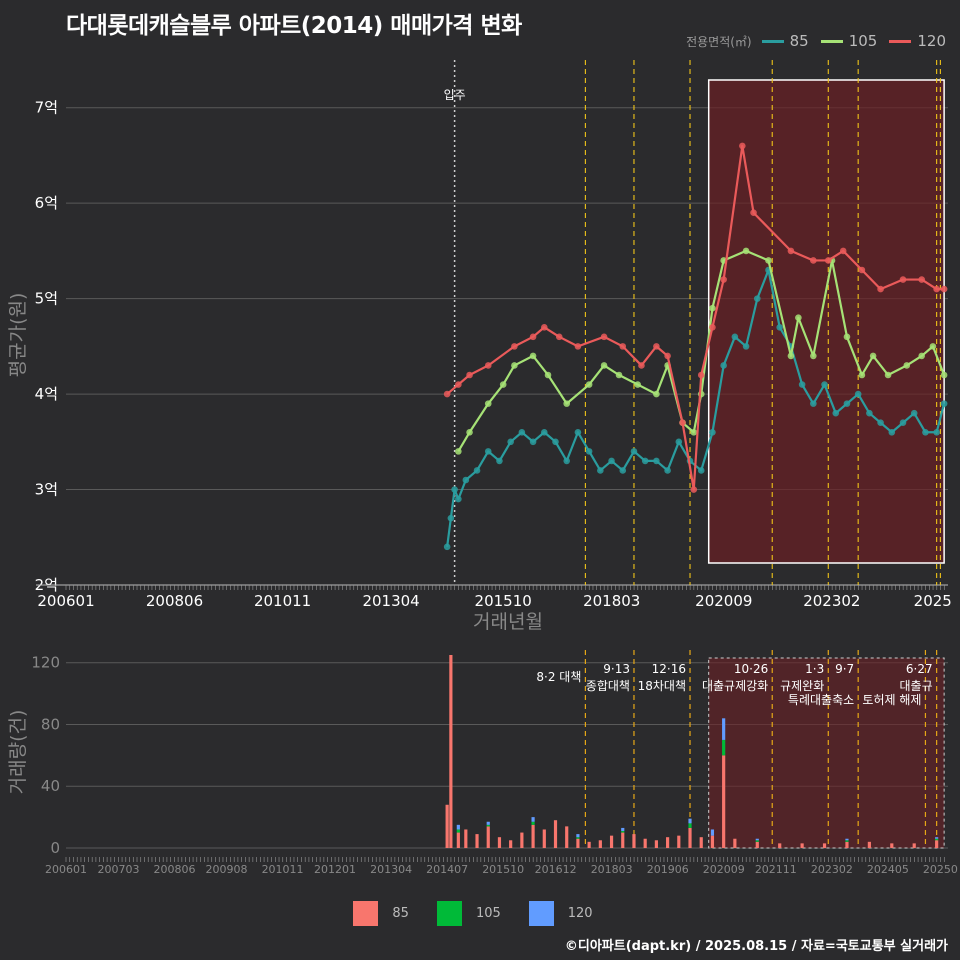  I want to click on move-in-label: 입주, so click(455, 95).